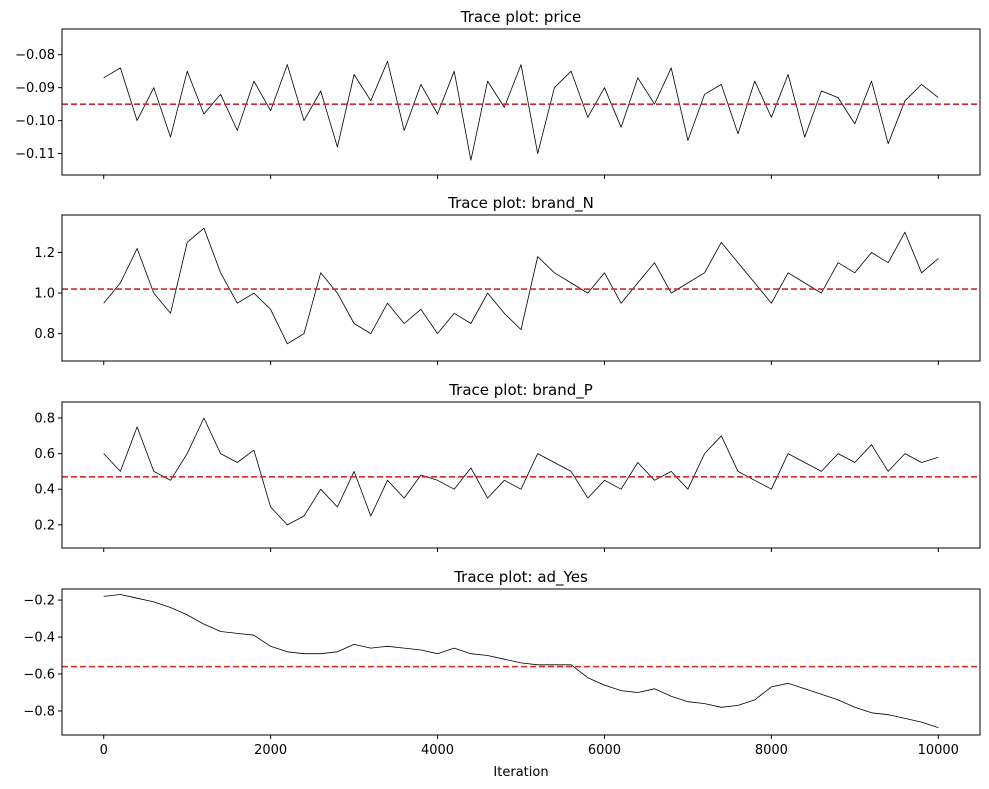 The image size is (989, 789). What do you see at coordinates (39, 638) in the screenshot?
I see `y-tick-label: −0.4` at bounding box center [39, 638].